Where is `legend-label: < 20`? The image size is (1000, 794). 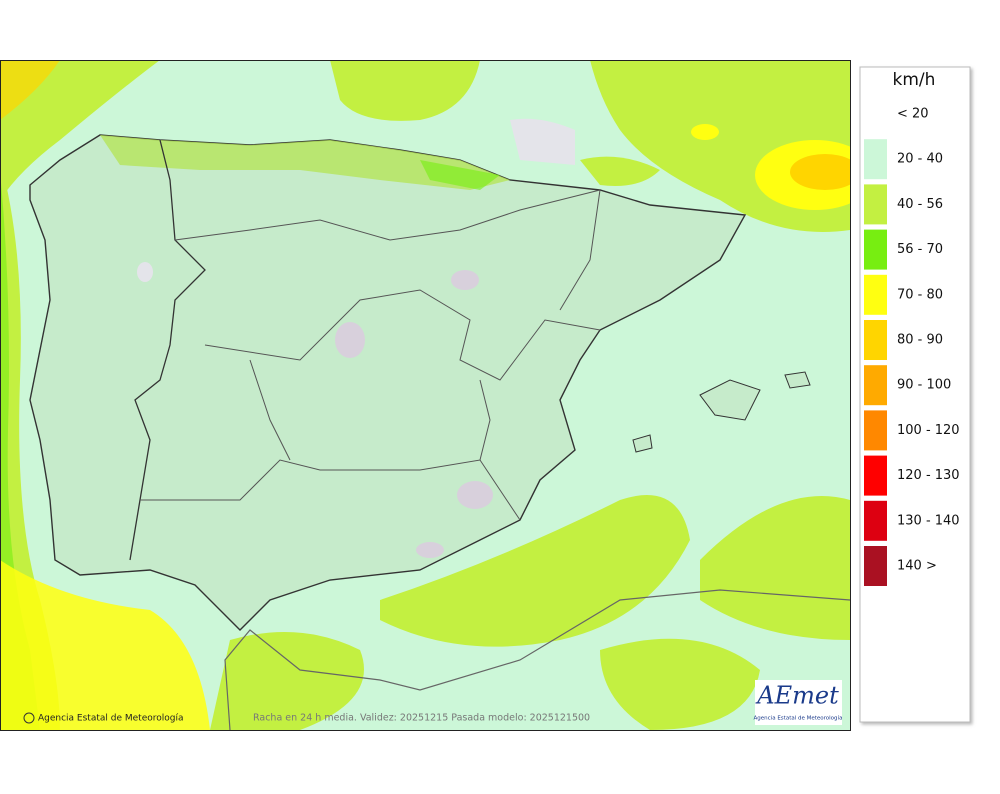
legend-label: < 20 is located at coordinates (913, 114).